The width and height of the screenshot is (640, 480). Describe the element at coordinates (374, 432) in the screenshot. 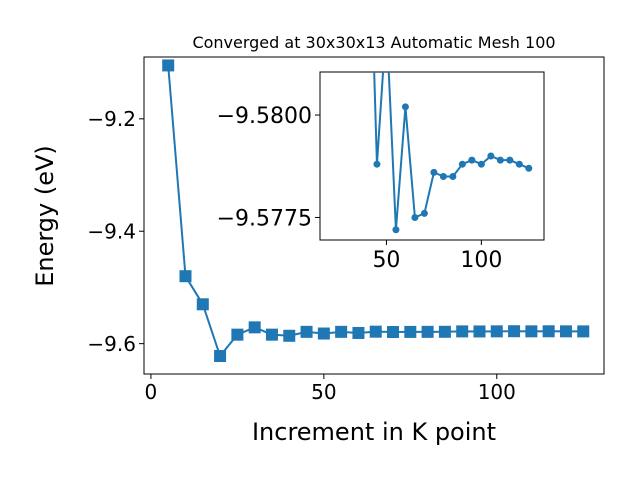

I see `main-x-axis-label: Increment in K point` at that location.